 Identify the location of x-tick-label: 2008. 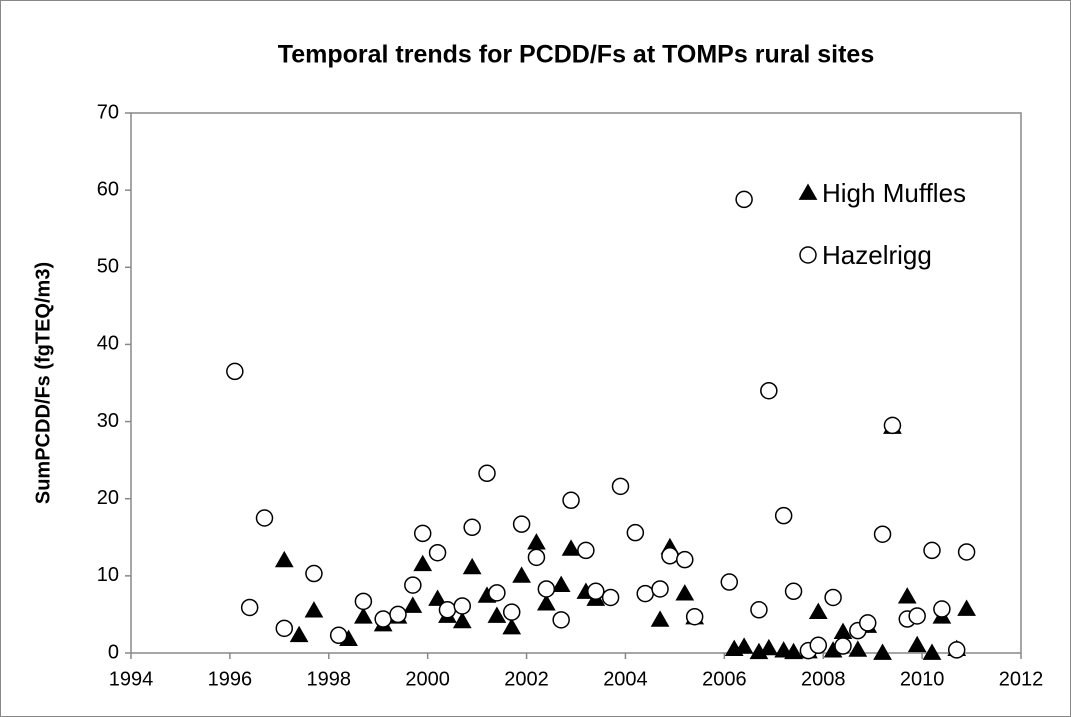
(823, 679).